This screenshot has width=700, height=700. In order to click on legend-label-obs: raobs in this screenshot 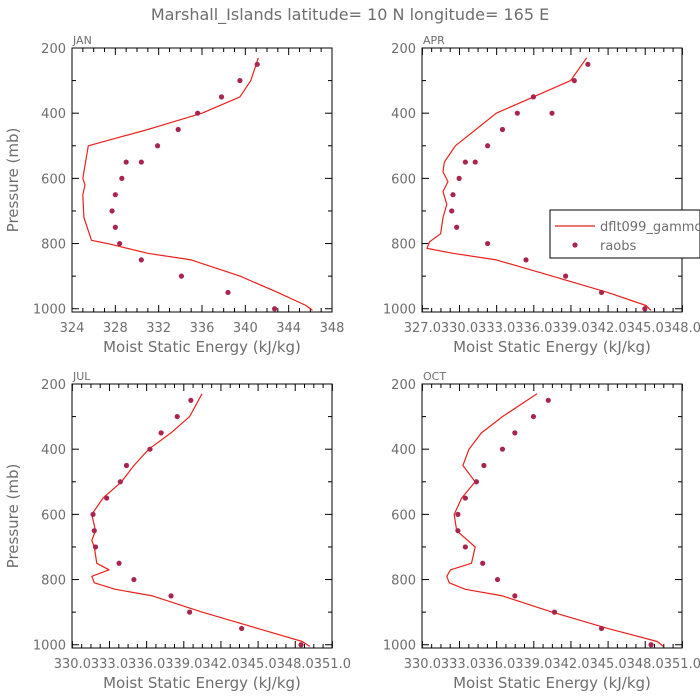, I will do `click(618, 246)`.